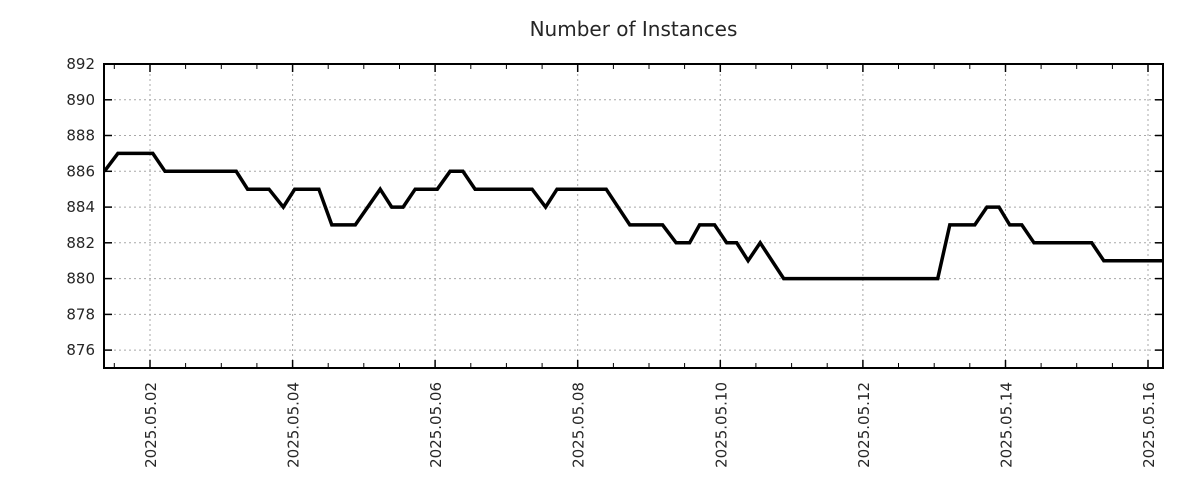 The image size is (1200, 500). I want to click on x-tick-label: 2025.05.10, so click(721, 425).